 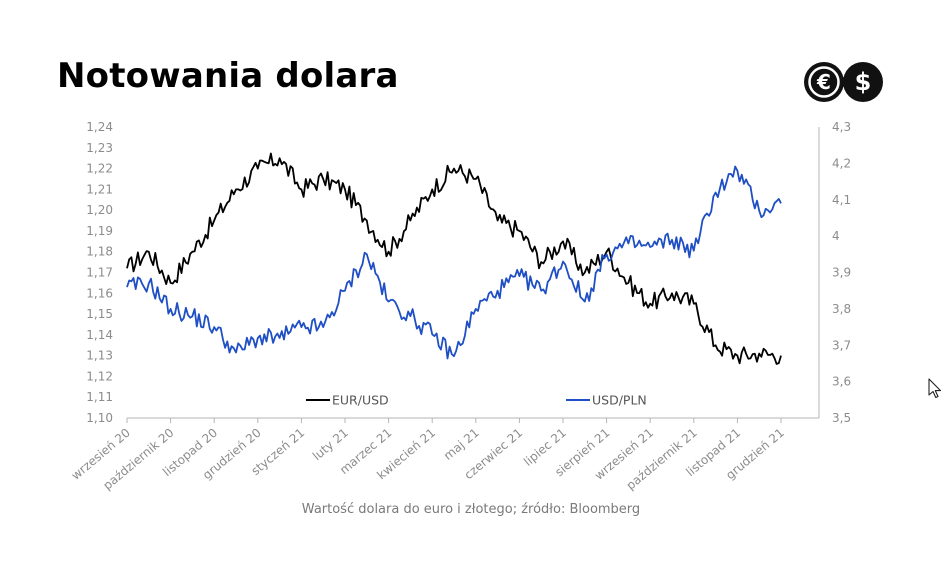 I want to click on left-y-tick-label: 1,17, so click(x=99, y=273).